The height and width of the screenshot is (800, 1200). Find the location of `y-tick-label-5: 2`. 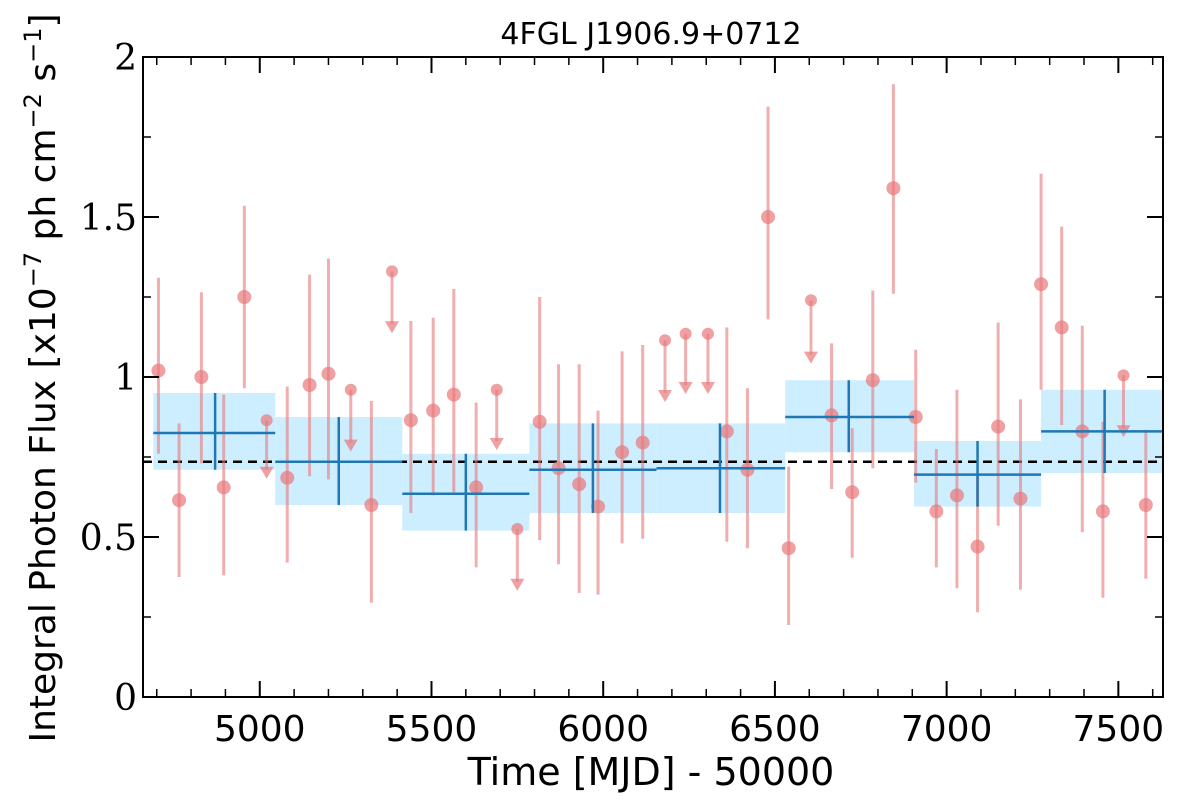

y-tick-label-5: 2 is located at coordinates (125, 58).